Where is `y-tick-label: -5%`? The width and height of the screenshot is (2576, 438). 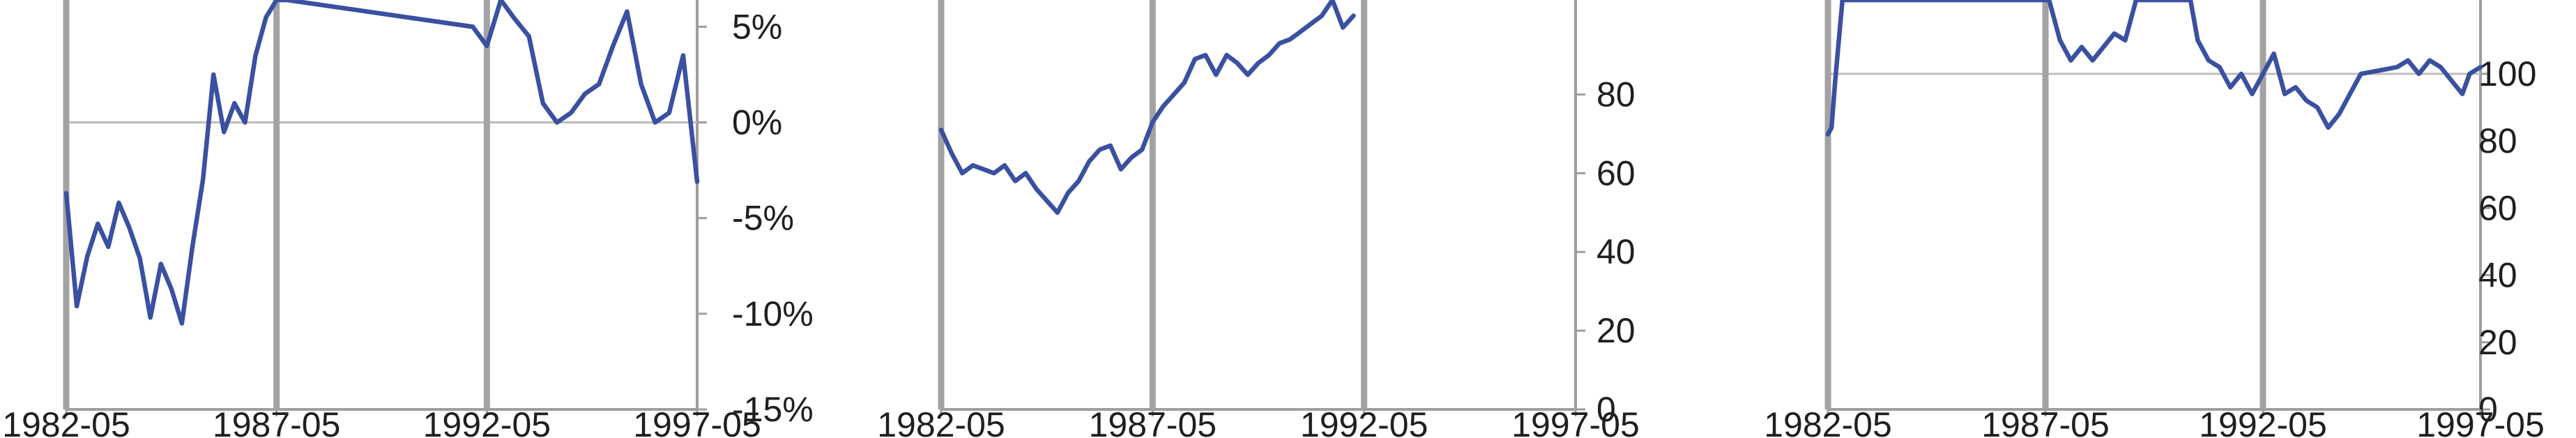
y-tick-label: -5% is located at coordinates (763, 218).